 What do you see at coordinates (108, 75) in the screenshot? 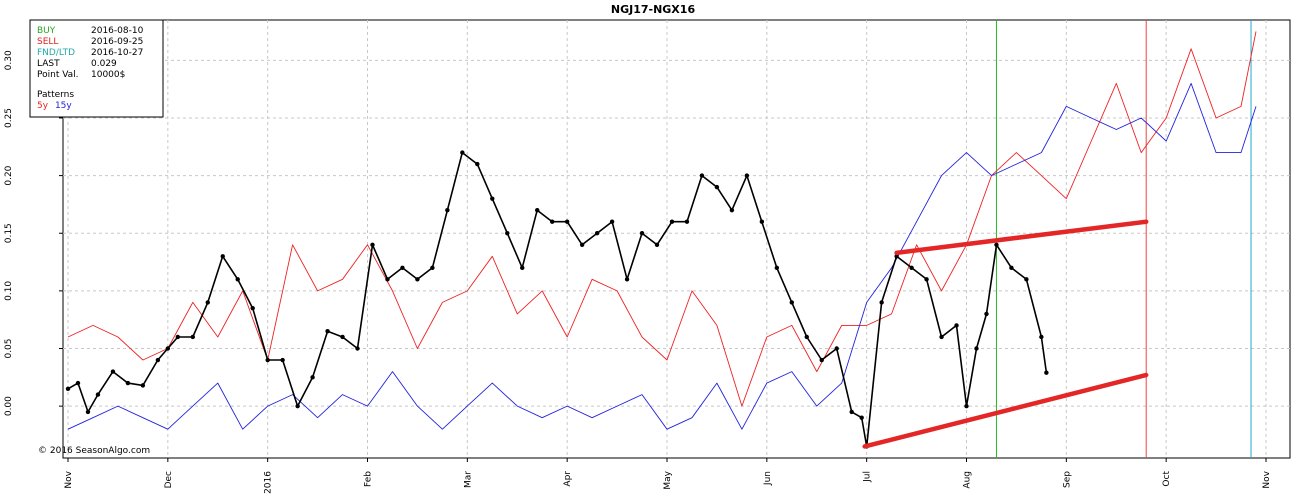
I see `info-value: 10000$` at bounding box center [108, 75].